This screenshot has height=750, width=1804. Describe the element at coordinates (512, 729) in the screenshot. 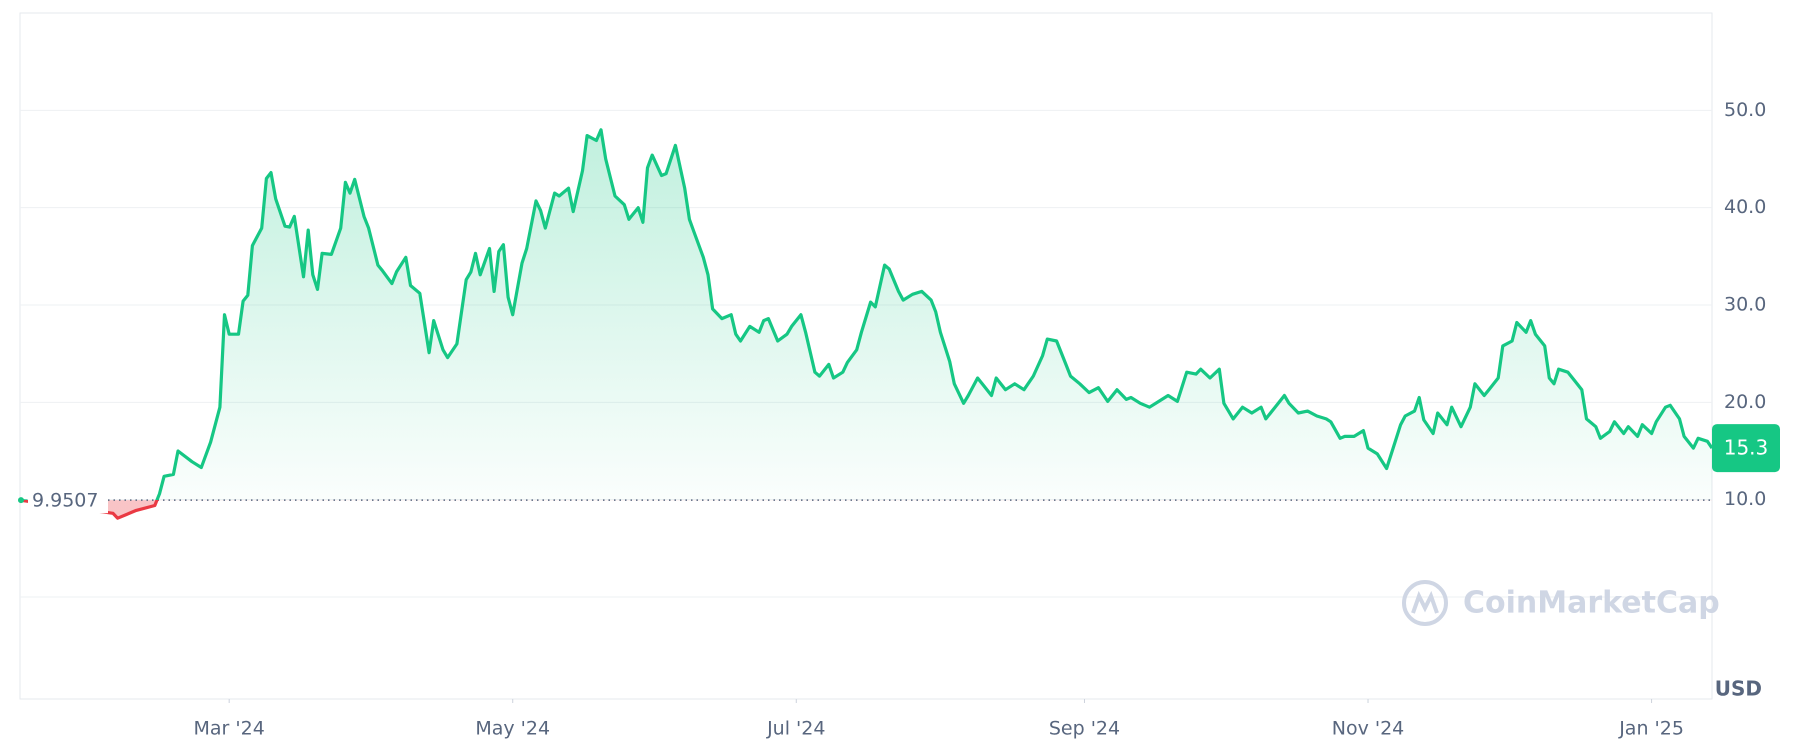

I see `x-tick-label: May '24` at that location.